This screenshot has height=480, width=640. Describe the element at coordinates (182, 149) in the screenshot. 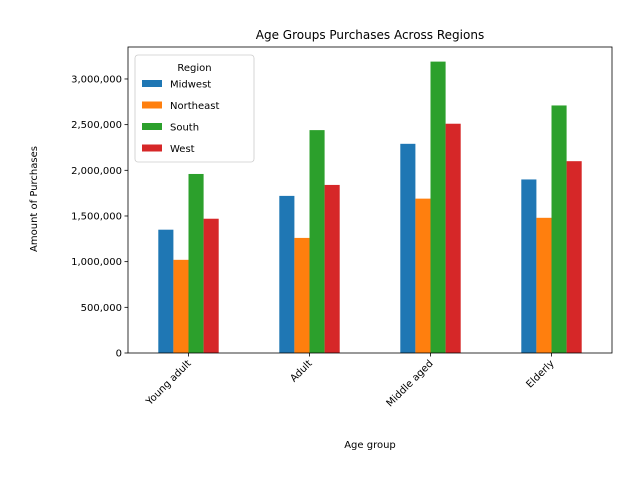

I see `legend-label-west: West` at that location.